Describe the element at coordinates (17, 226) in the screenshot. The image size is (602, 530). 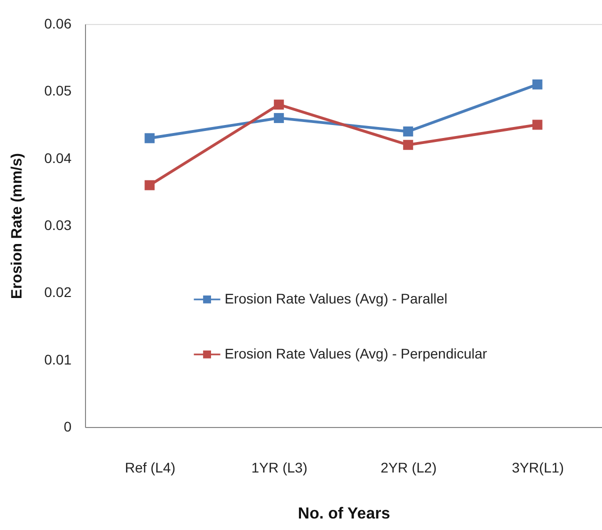
I see `y-axis-title: Erosion Rate (mm/s)` at that location.